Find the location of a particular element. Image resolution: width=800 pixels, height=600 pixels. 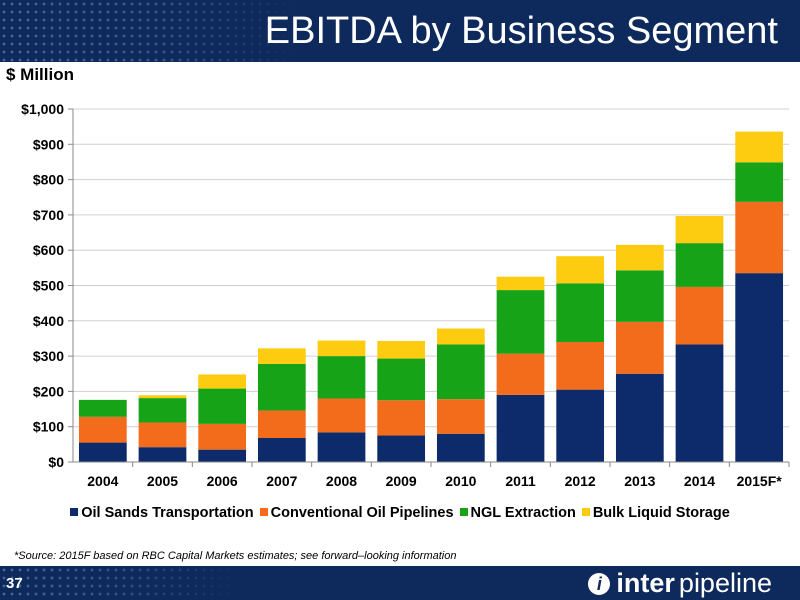

x-tick-label: 2008 is located at coordinates (341, 481).